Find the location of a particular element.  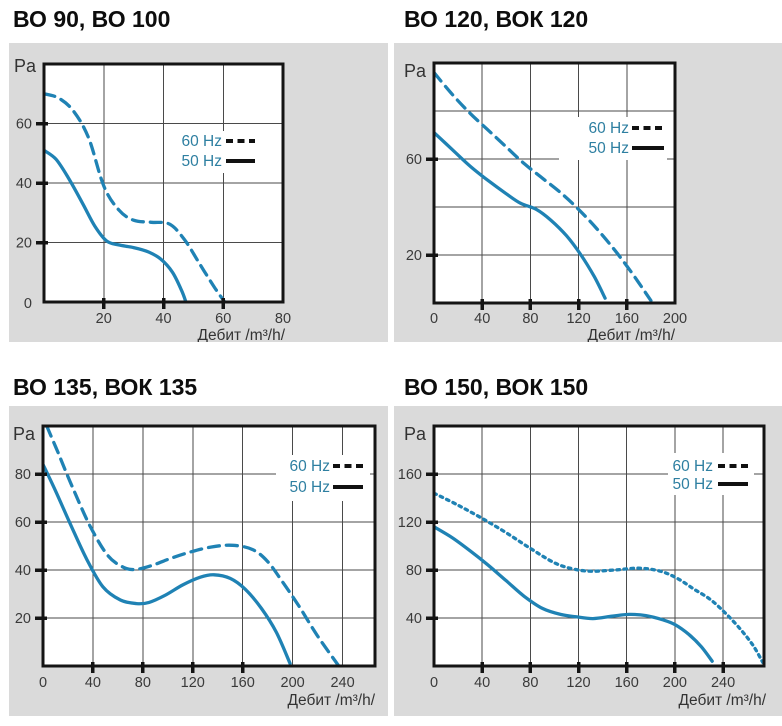

x-tick-label: 60 is located at coordinates (223, 319).